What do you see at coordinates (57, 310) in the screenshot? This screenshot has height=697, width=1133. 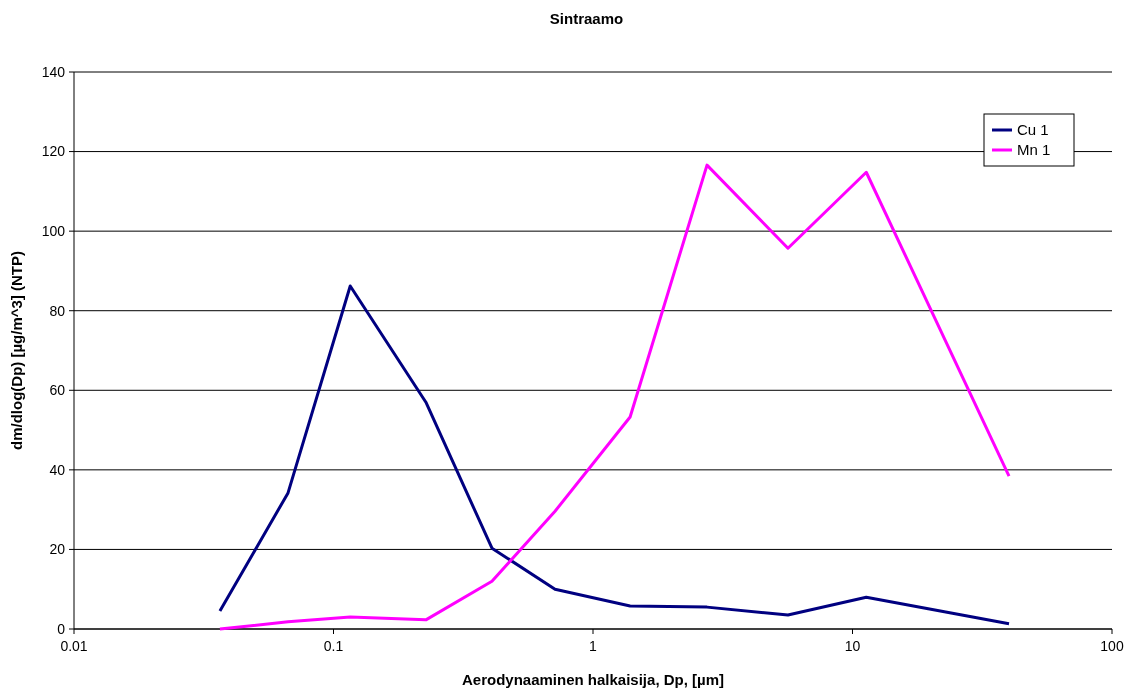 I see `y-tick-label: 80` at bounding box center [57, 310].